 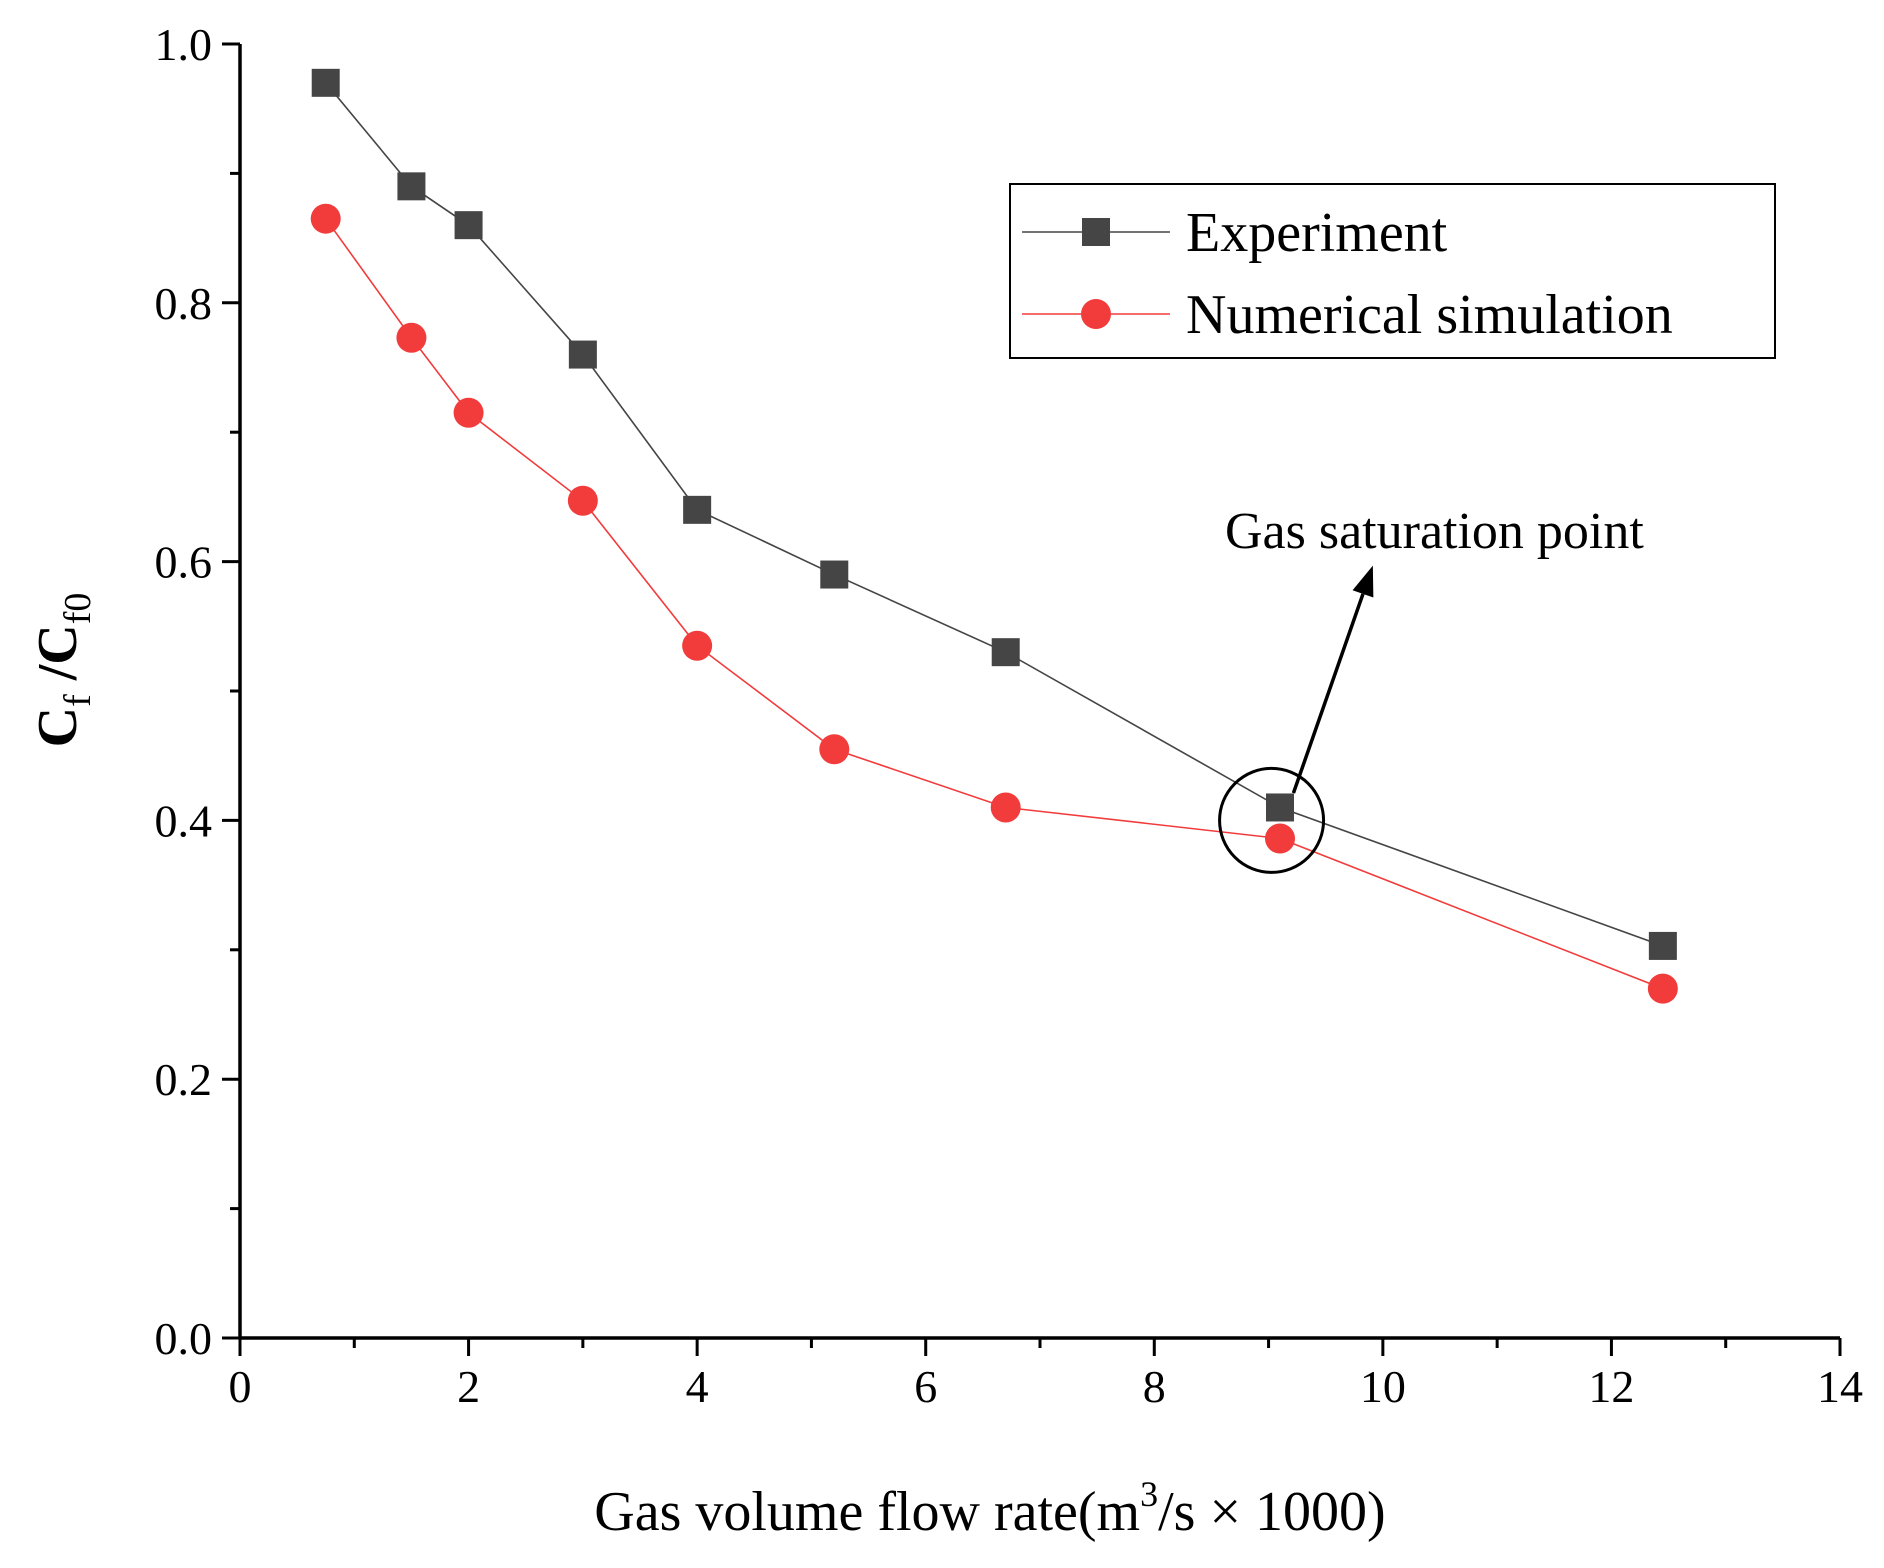 What do you see at coordinates (1096, 314) in the screenshot?
I see `legend-marker-simulation` at bounding box center [1096, 314].